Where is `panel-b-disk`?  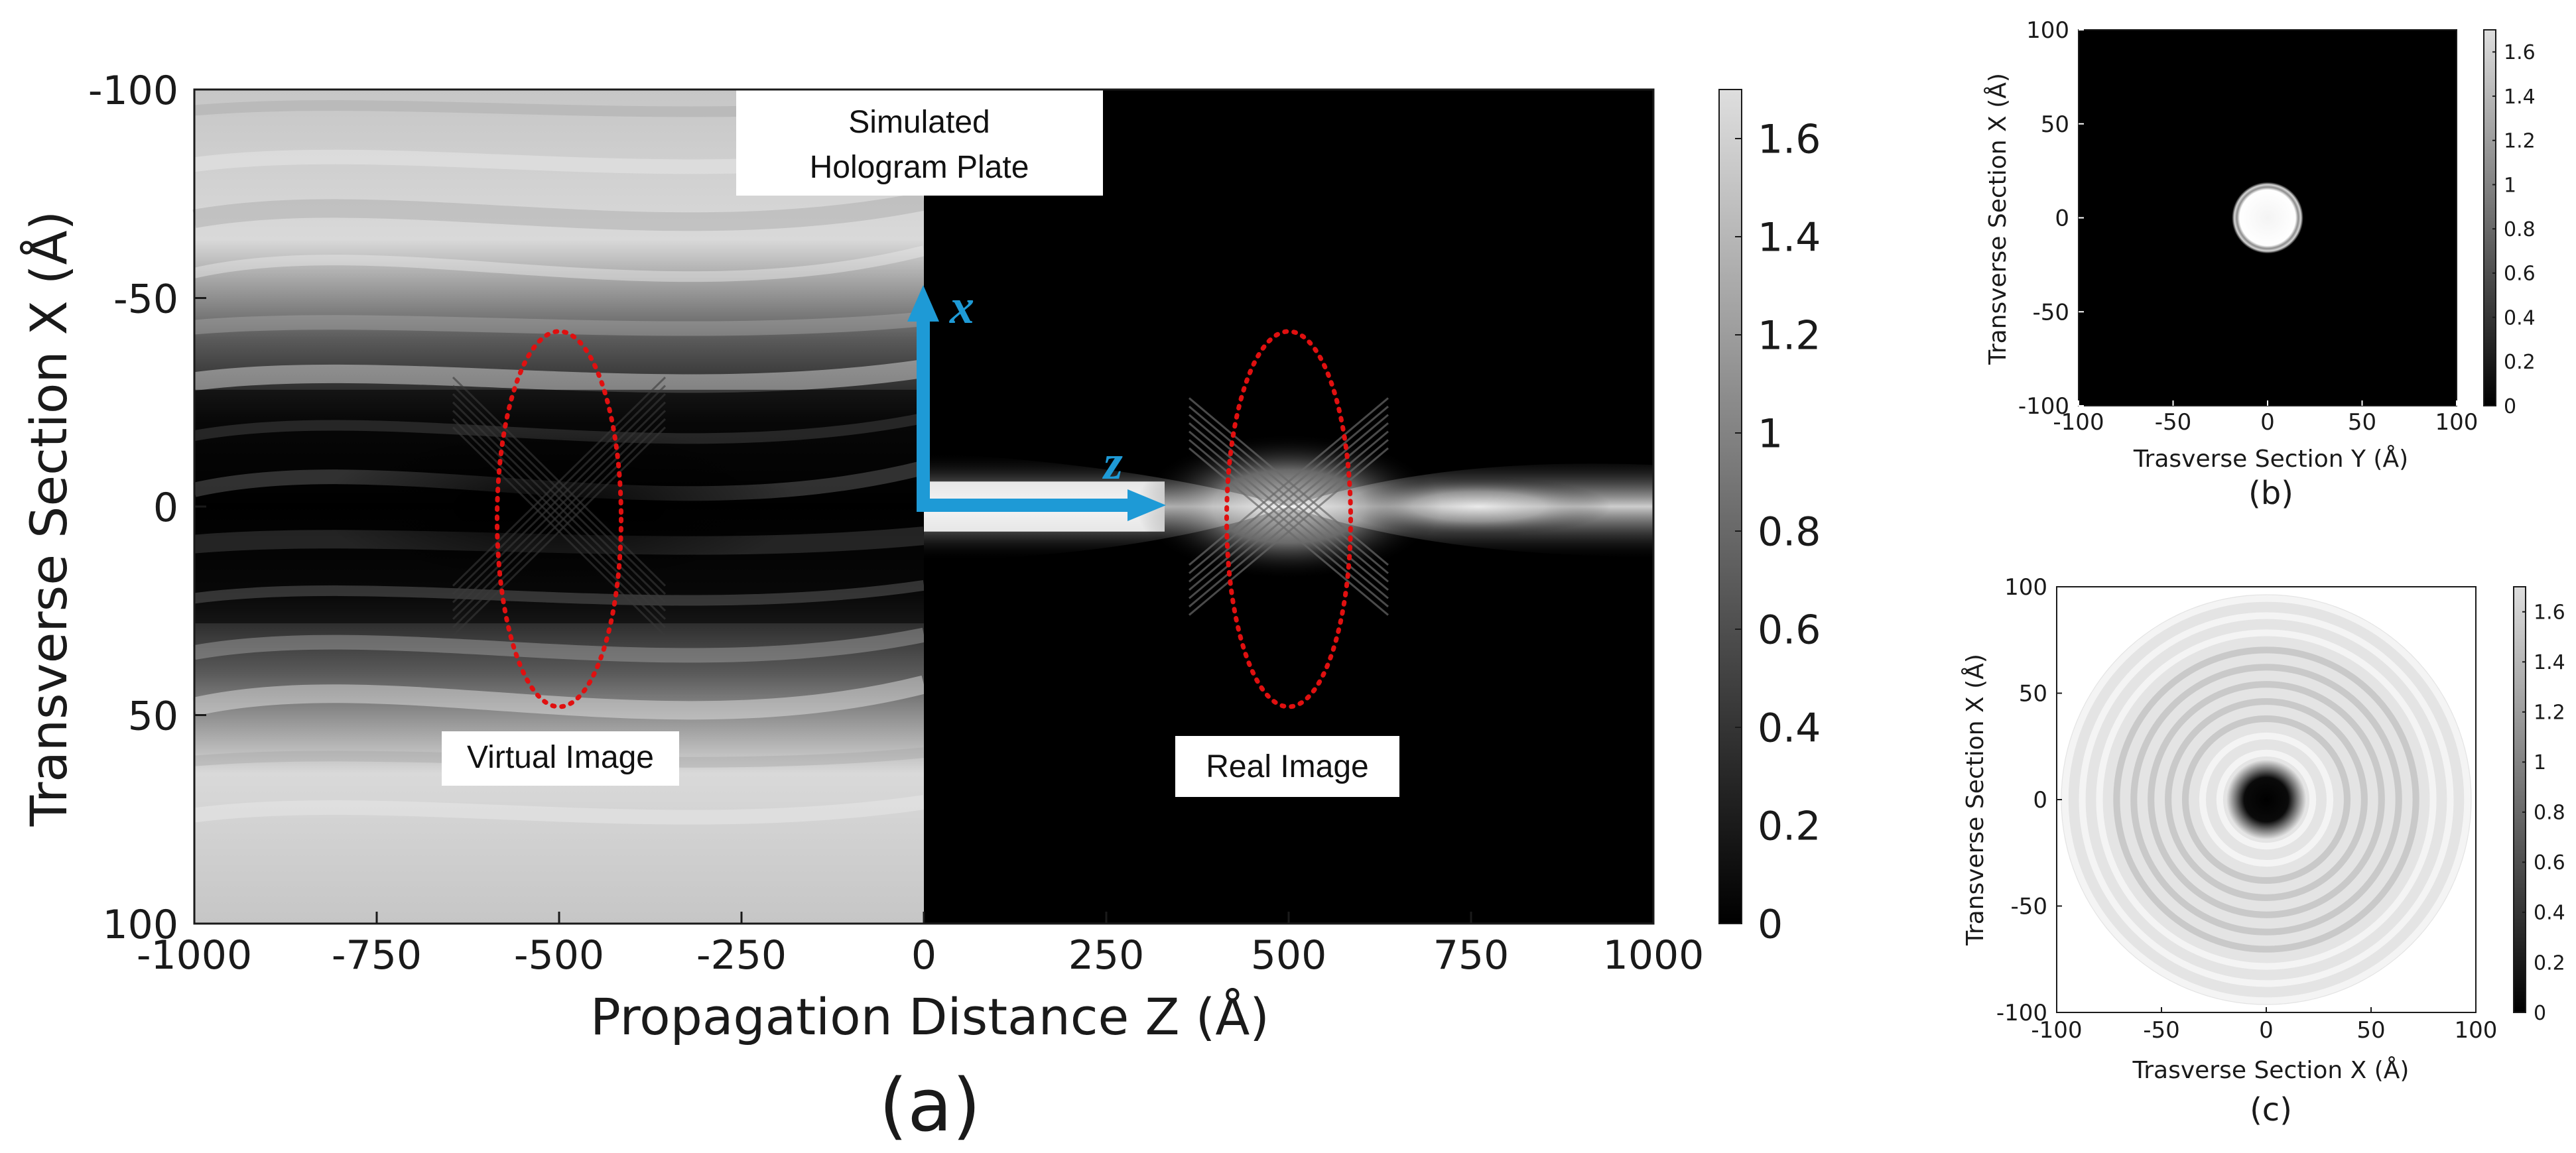
panel-b-disk is located at coordinates (2268, 218).